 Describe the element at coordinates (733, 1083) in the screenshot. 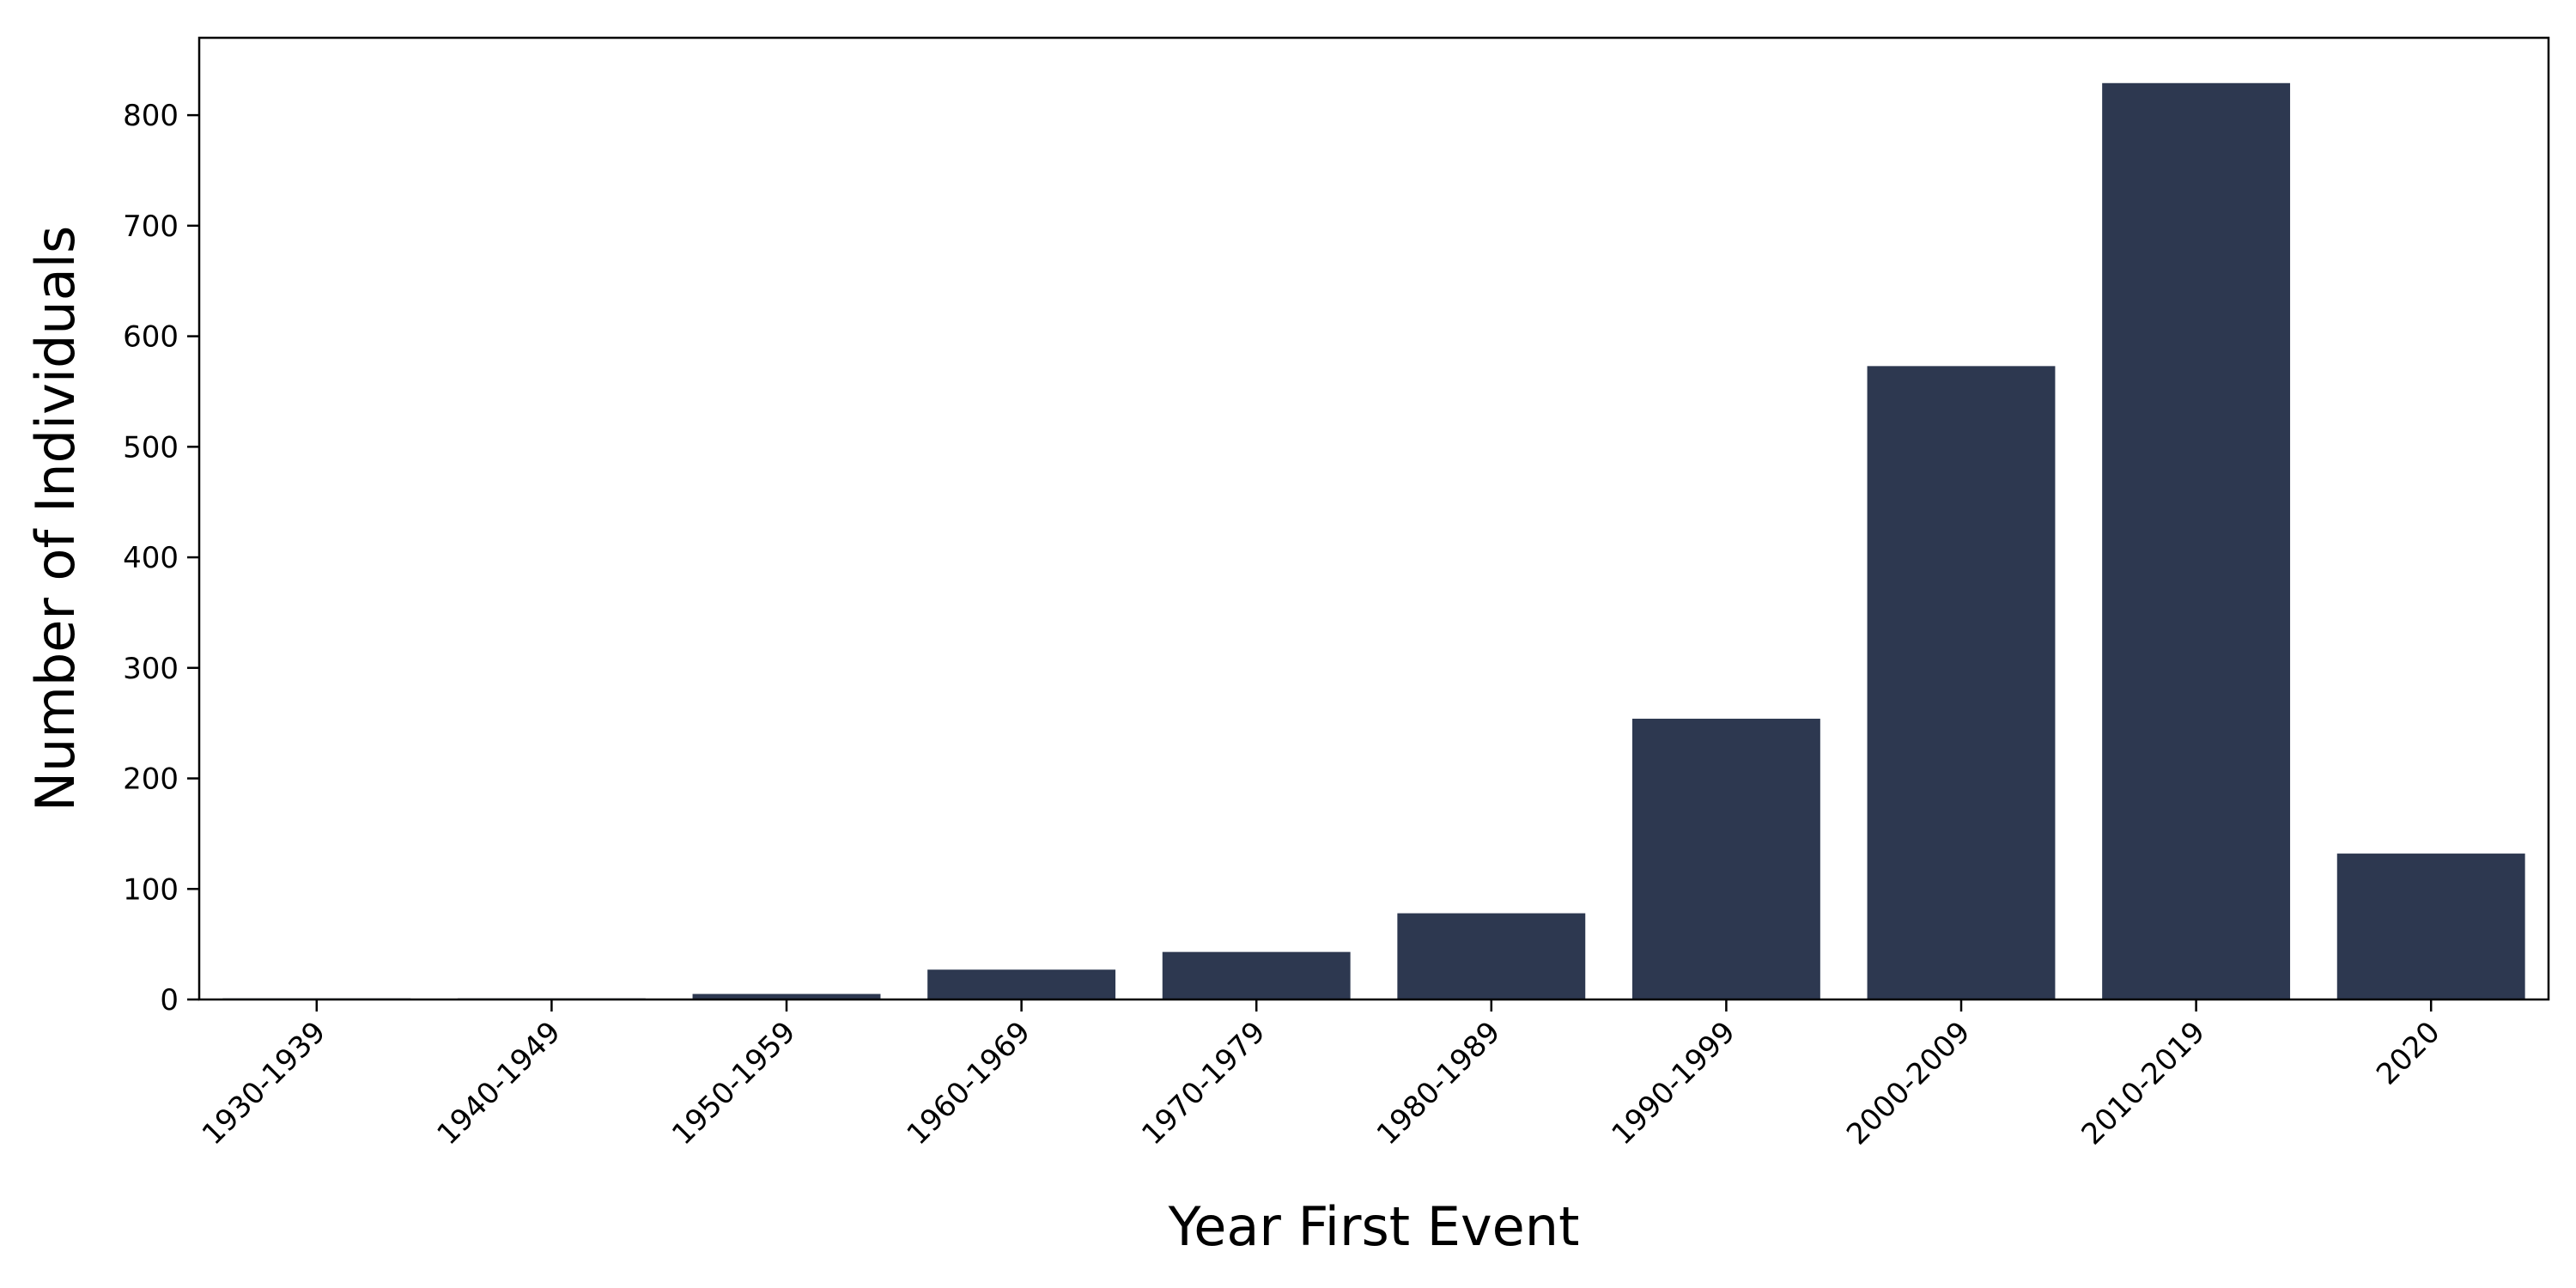

I see `x-tick-label: 1950-1959` at that location.